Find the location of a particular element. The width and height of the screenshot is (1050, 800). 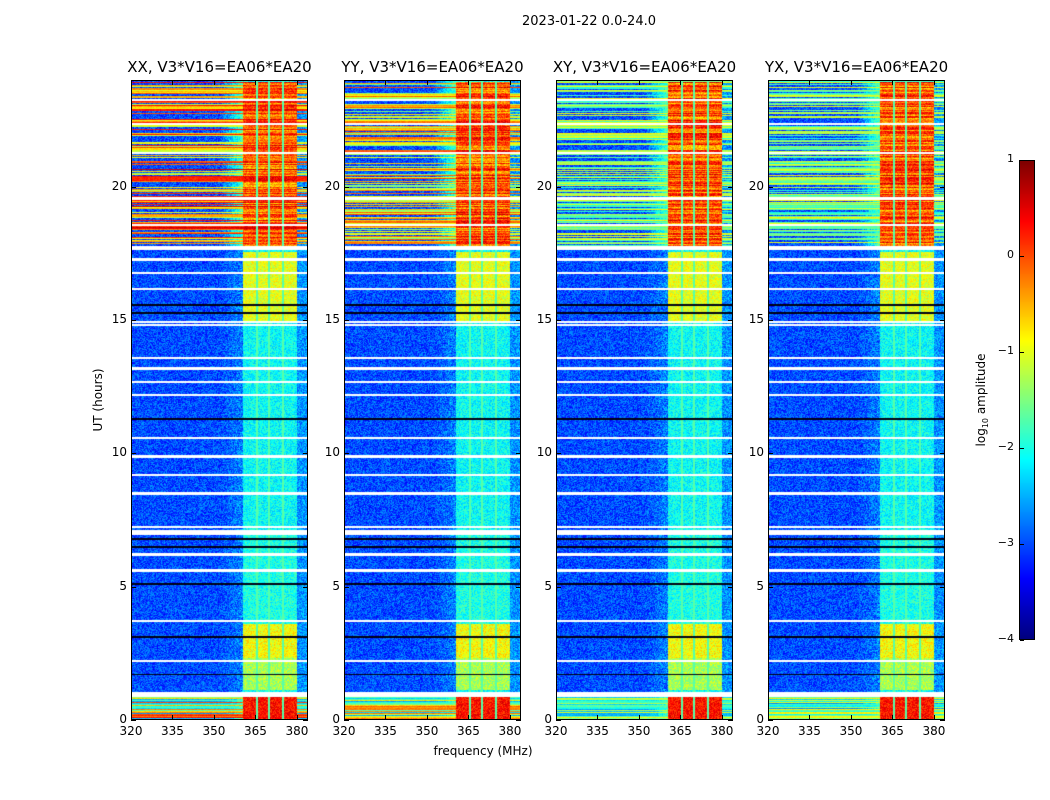

colorbar-gradient is located at coordinates (1027, 400).